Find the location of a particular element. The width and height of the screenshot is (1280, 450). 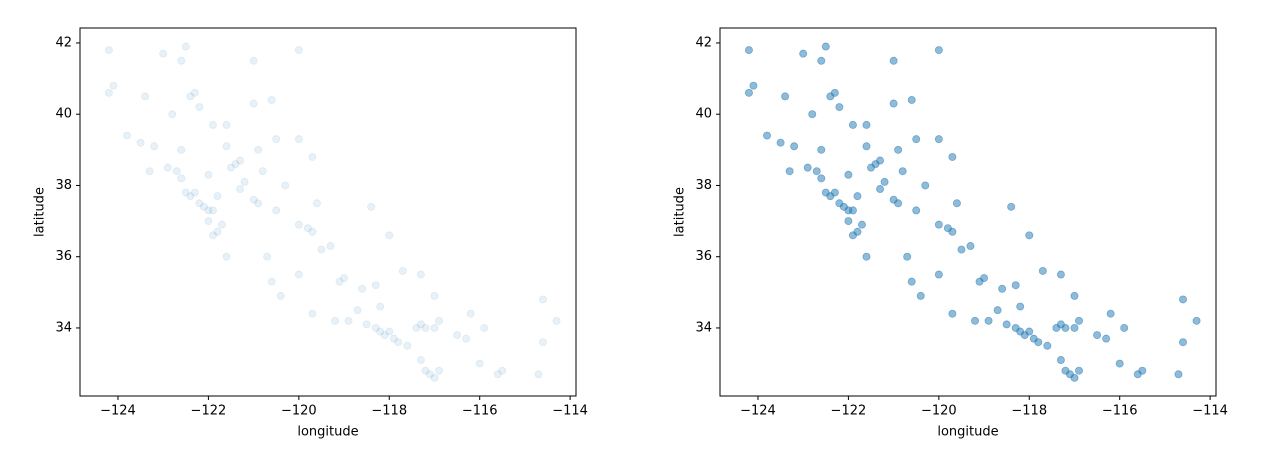

y-tick-label: 38 is located at coordinates (63, 185).